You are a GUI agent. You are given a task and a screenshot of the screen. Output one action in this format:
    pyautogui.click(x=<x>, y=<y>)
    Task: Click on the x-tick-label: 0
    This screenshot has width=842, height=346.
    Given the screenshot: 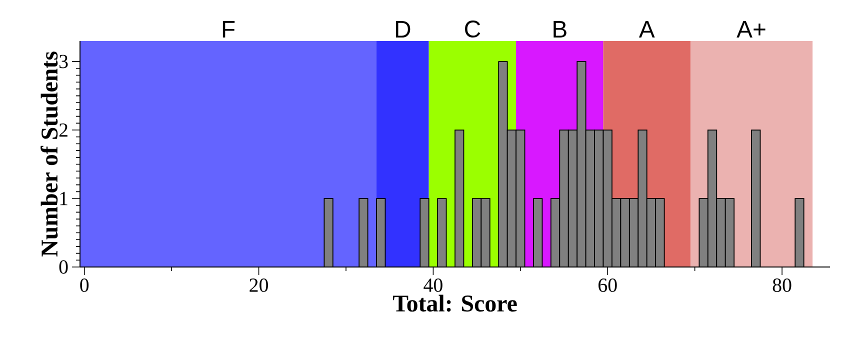 What is the action you would take?
    pyautogui.click(x=84, y=285)
    